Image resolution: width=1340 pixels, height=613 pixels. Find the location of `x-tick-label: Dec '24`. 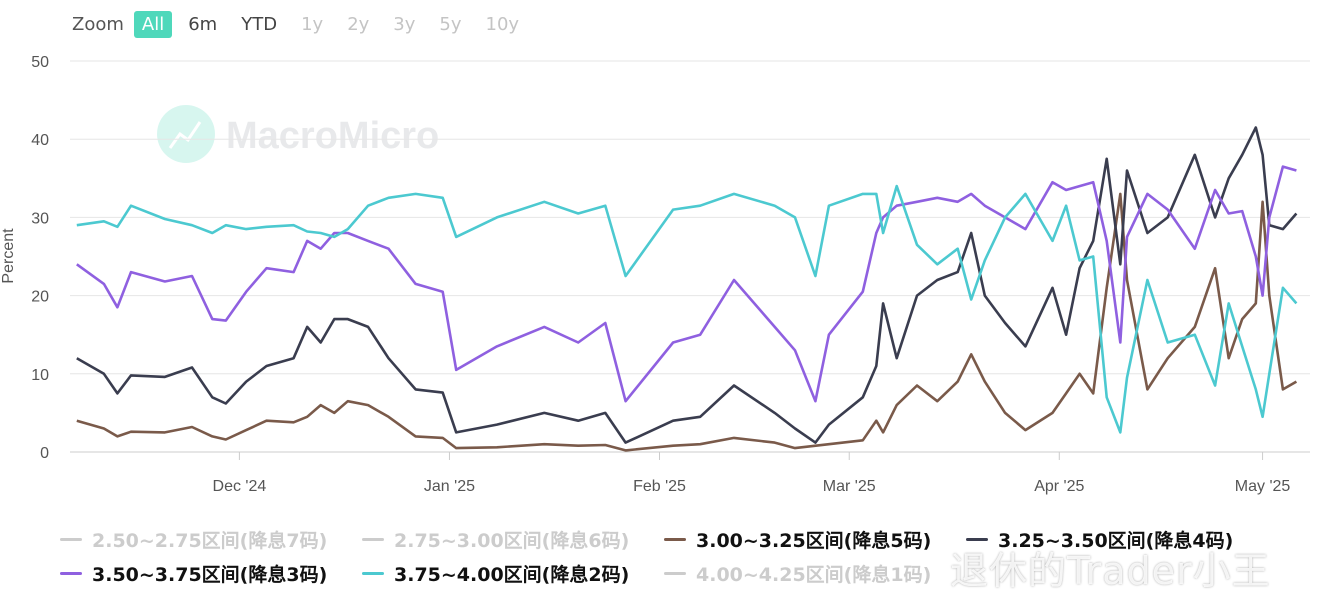

x-tick-label: Dec '24 is located at coordinates (240, 486).